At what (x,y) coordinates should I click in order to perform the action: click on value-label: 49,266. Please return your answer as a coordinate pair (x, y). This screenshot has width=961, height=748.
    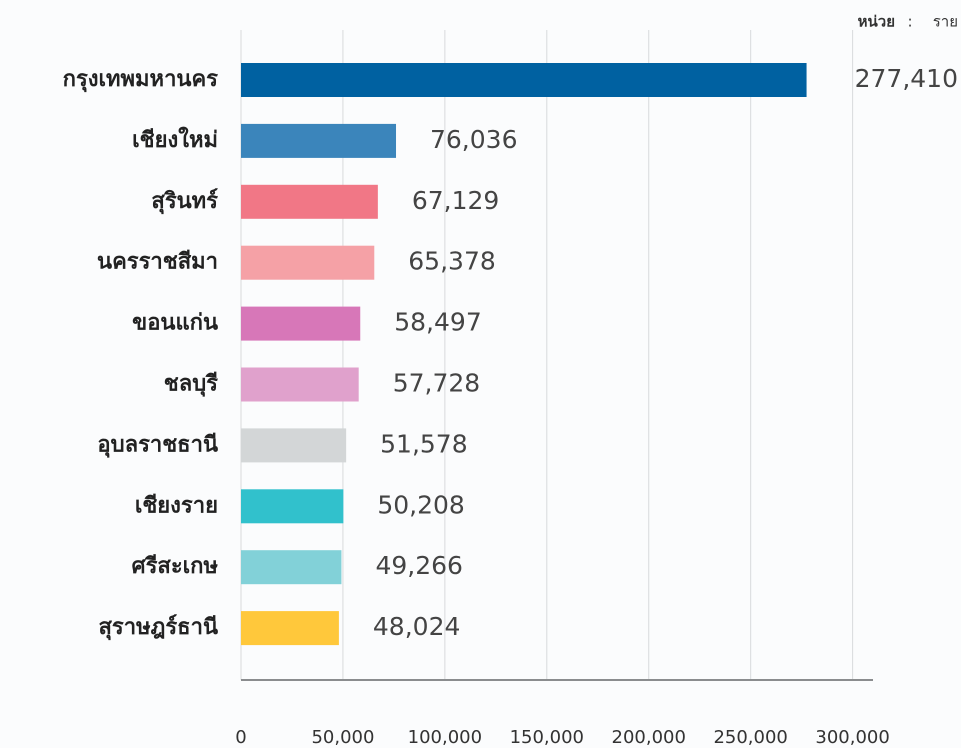
    Looking at the image, I should click on (418, 565).